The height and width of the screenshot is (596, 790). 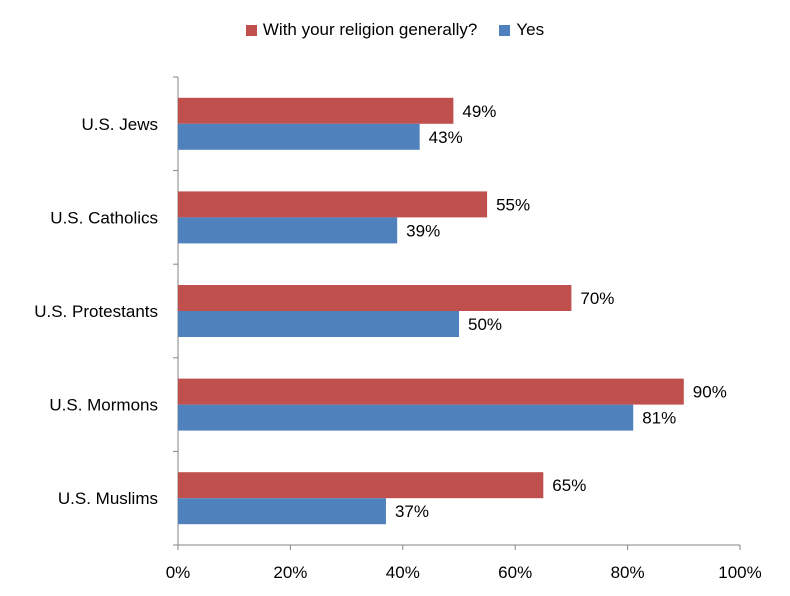 I want to click on data-label-series-1: 65%, so click(x=569, y=485).